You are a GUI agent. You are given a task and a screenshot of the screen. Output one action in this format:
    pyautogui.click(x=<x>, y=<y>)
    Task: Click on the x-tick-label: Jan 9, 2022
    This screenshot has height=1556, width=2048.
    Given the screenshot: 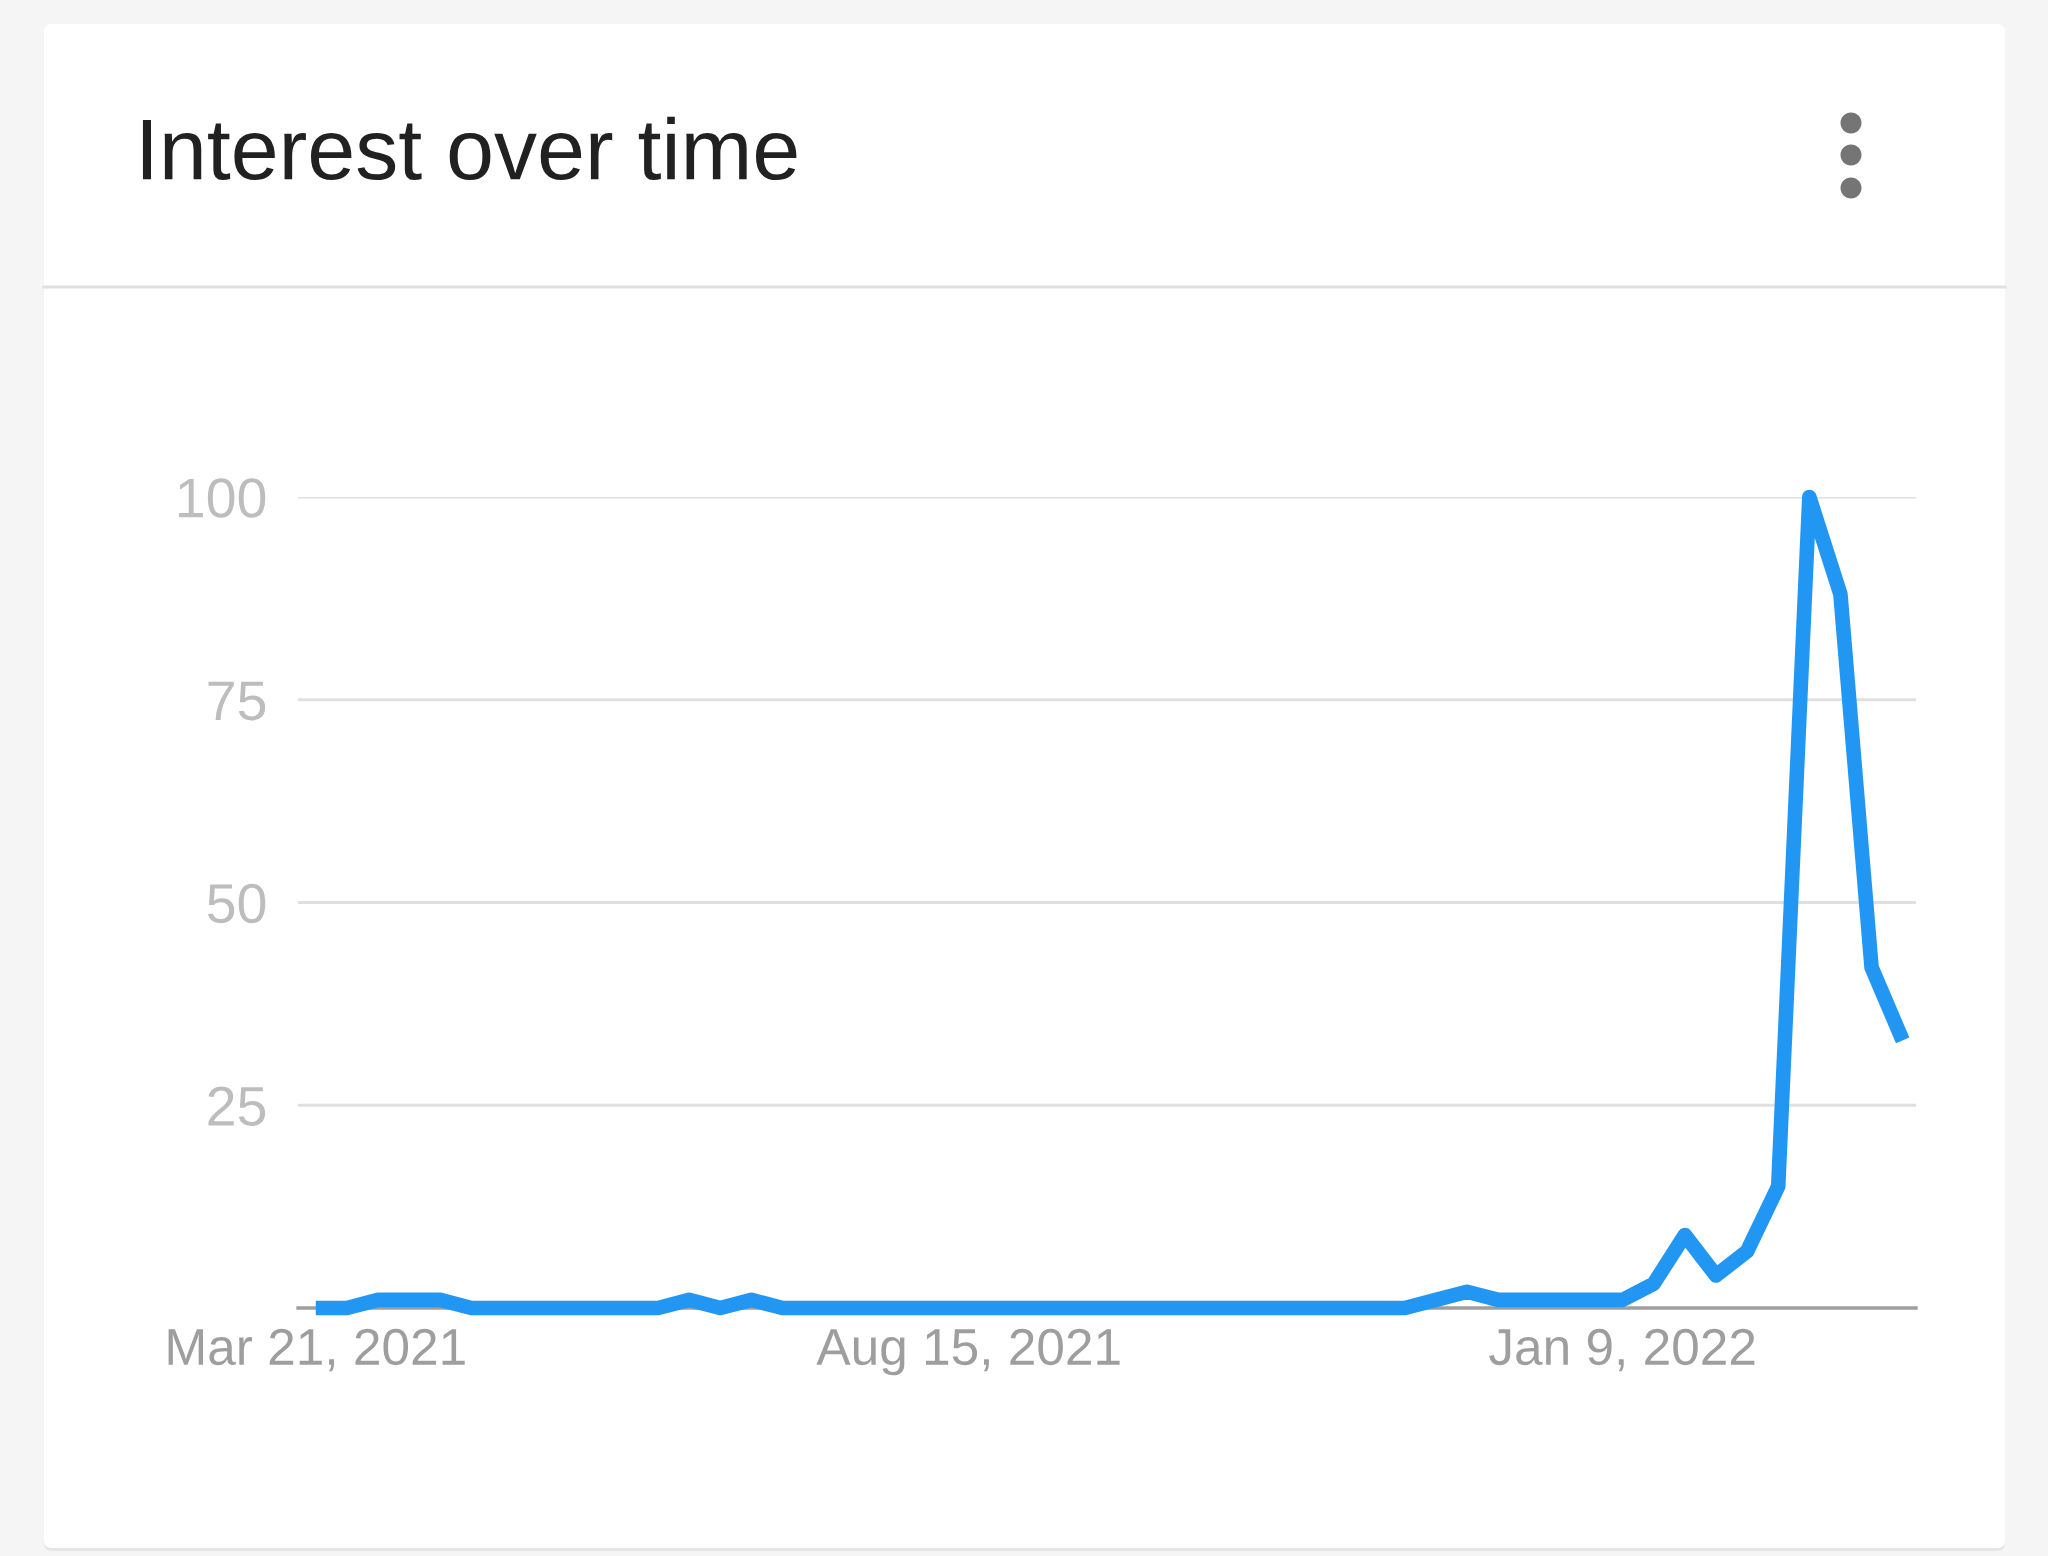 What is the action you would take?
    pyautogui.click(x=1622, y=1350)
    